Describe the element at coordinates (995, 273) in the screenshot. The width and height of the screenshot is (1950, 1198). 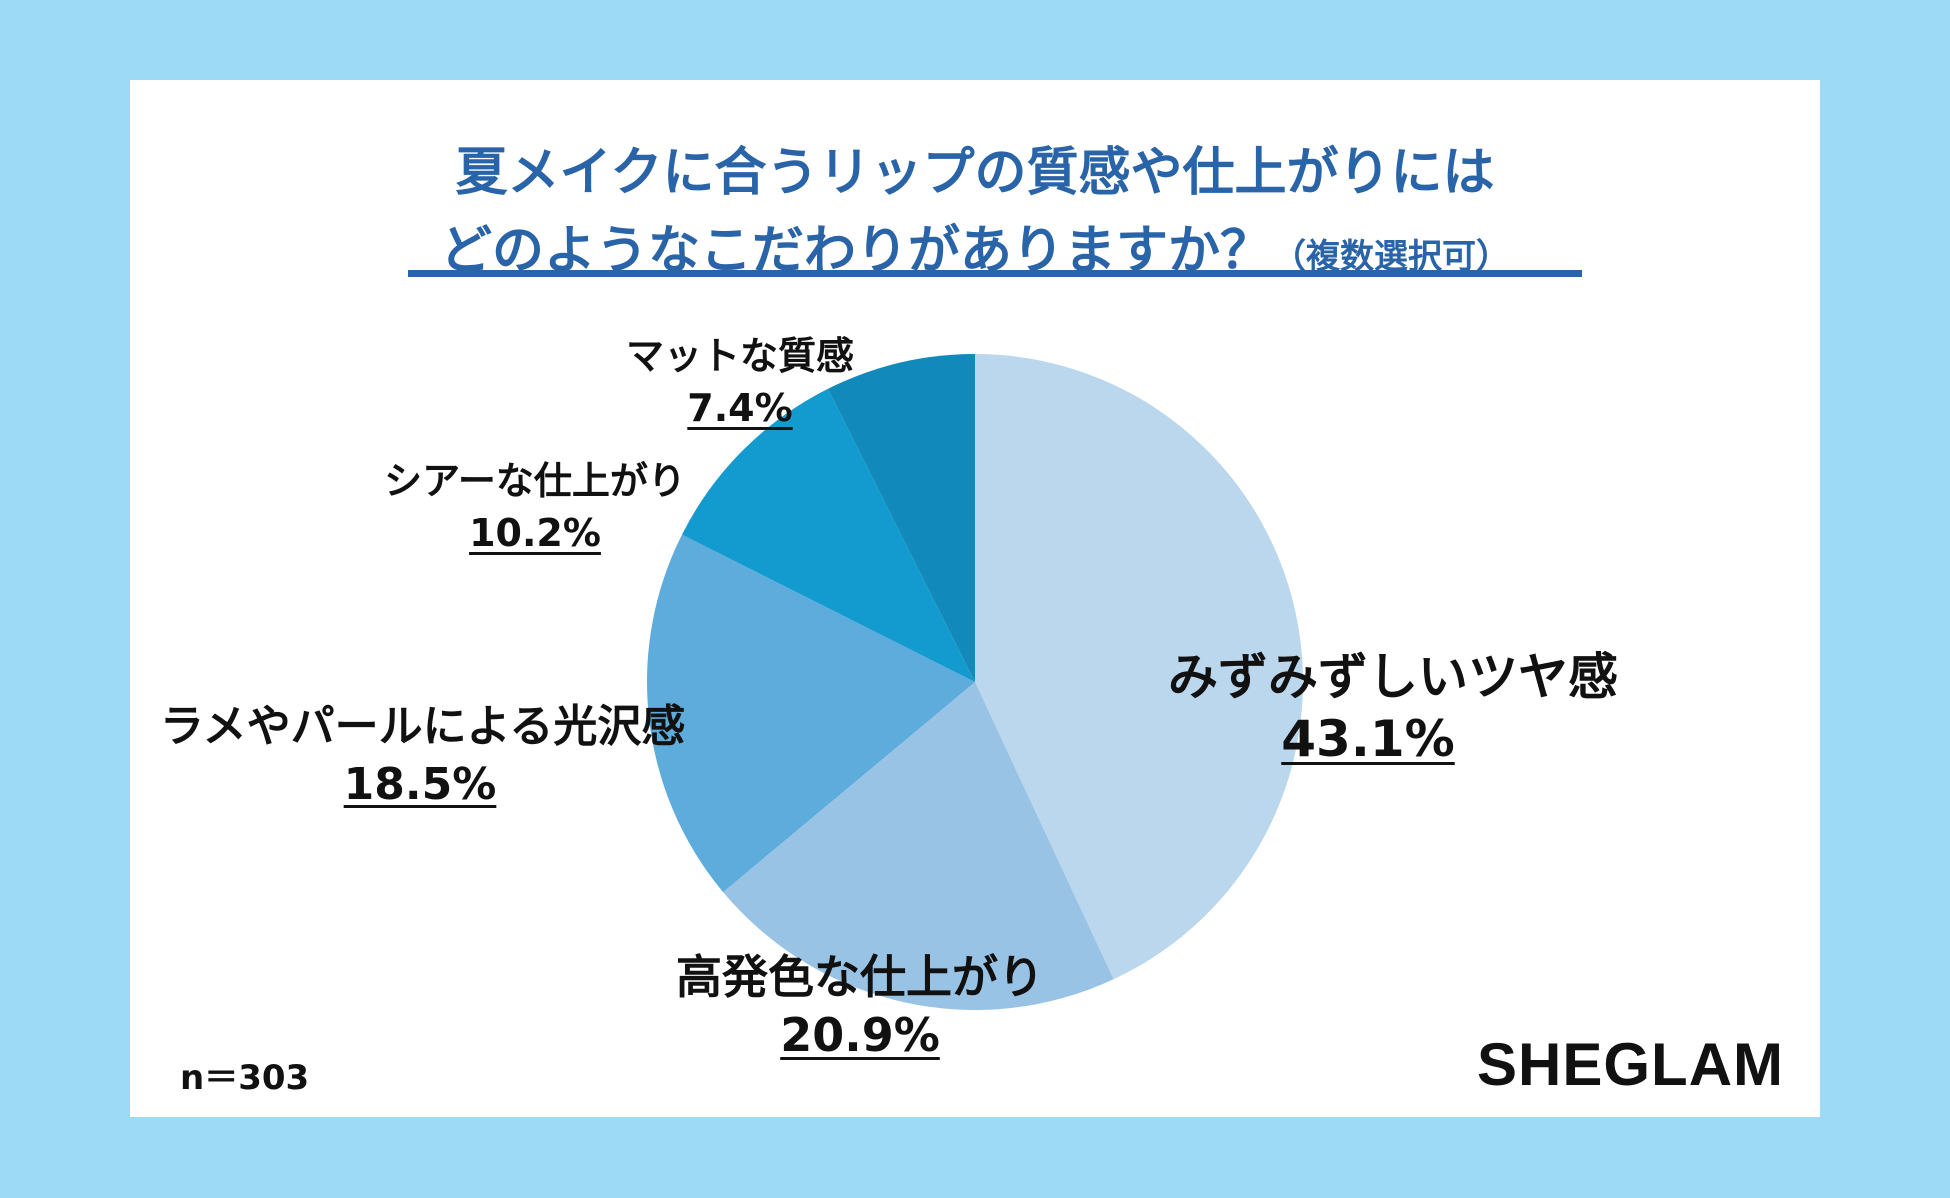
I see `title-underline` at that location.